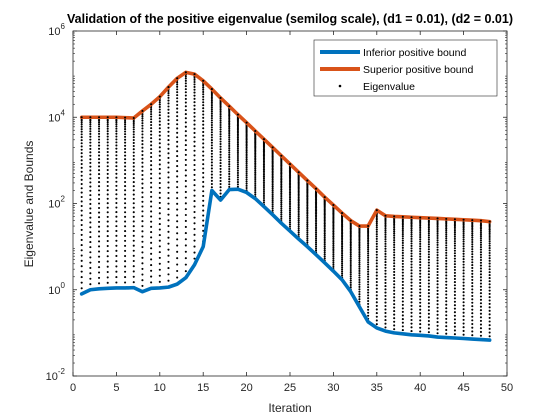 This screenshot has width=560, height=420. What do you see at coordinates (73, 388) in the screenshot?
I see `x-tick-label: 0` at bounding box center [73, 388].